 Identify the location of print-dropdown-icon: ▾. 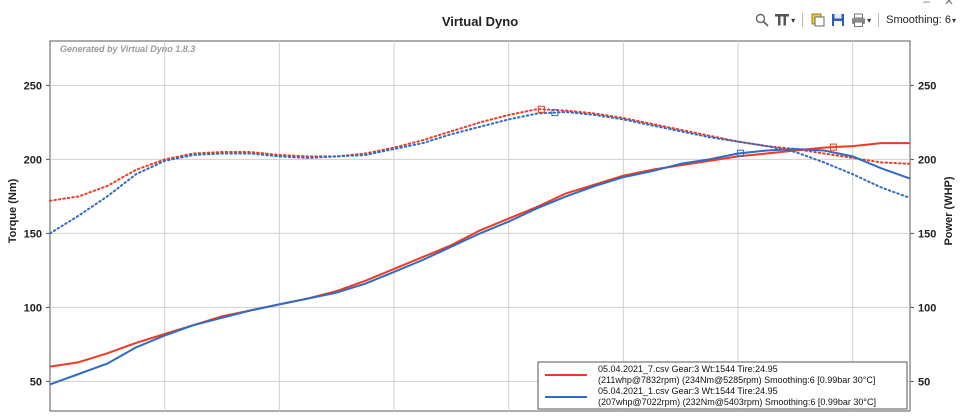
(869, 20).